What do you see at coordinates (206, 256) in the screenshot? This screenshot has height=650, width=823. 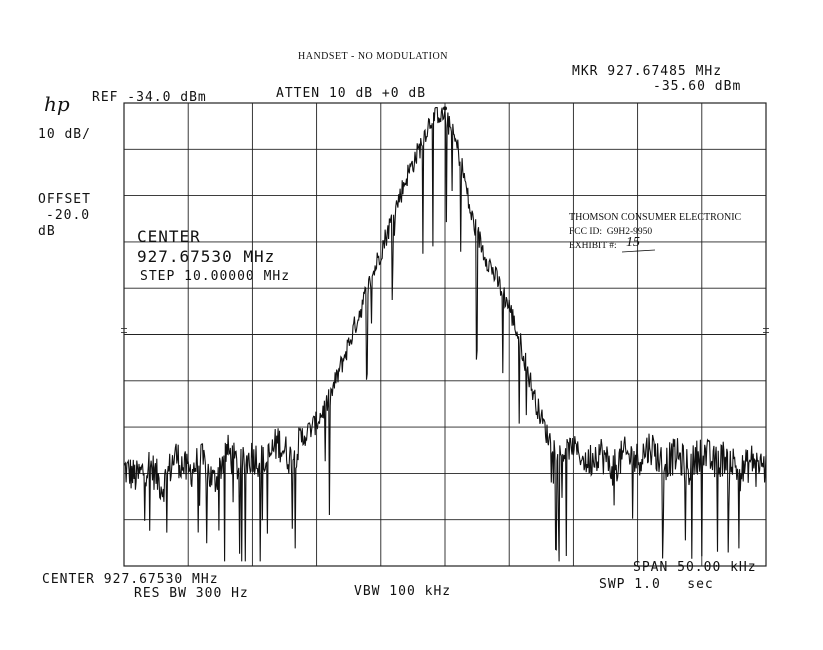 I see `center-box-frequency: 927.67530 MHz` at bounding box center [206, 256].